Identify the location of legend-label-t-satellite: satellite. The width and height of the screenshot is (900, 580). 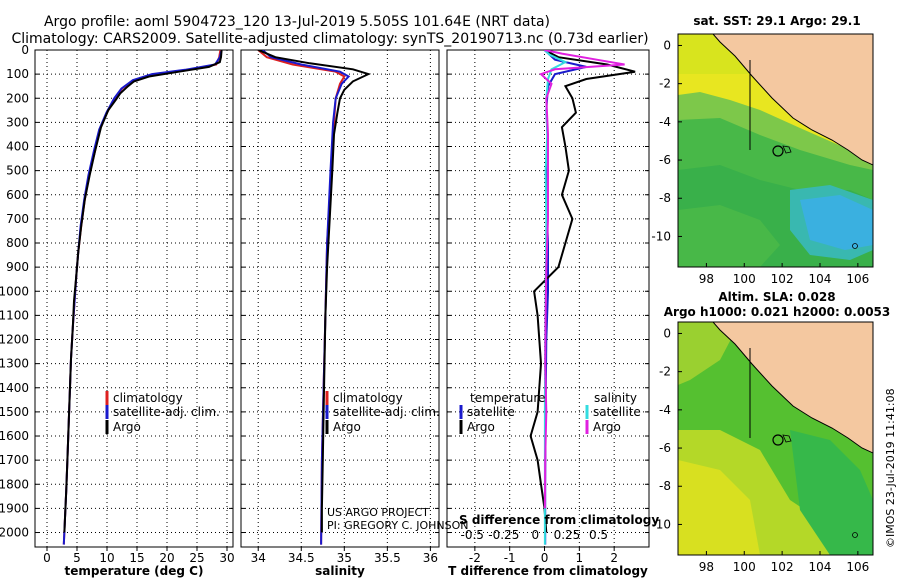
(491, 412).